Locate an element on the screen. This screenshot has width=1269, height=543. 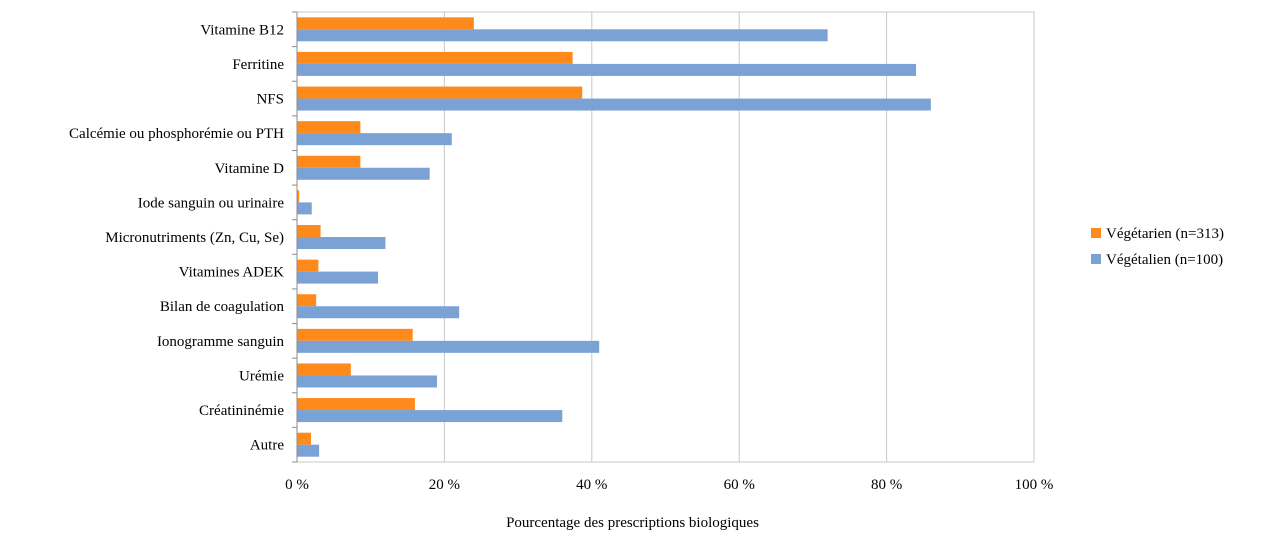
legend-label: Végétalien (n=100) is located at coordinates (1164, 260).